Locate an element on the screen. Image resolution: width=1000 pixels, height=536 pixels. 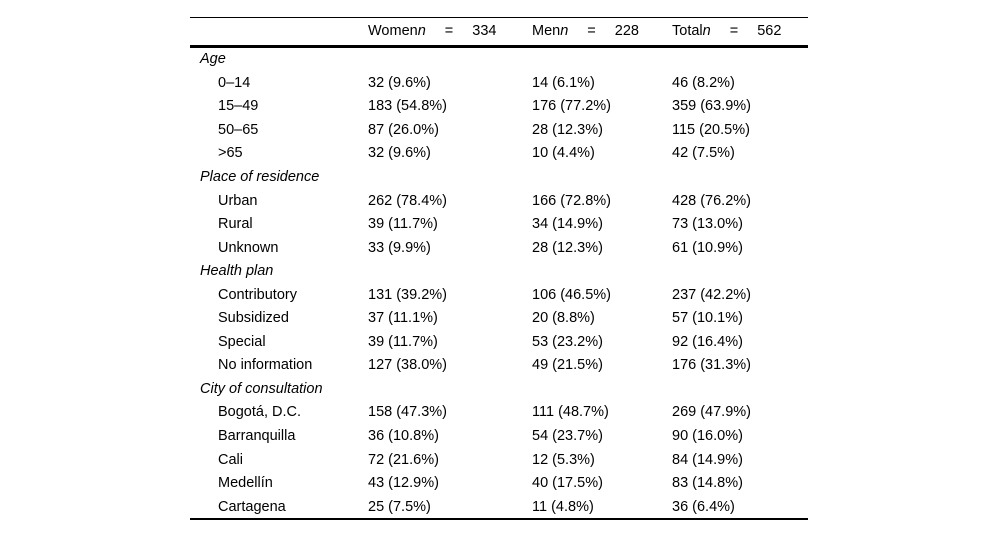
section-header-row-city: City of consultation is located at coordinates (499, 389).